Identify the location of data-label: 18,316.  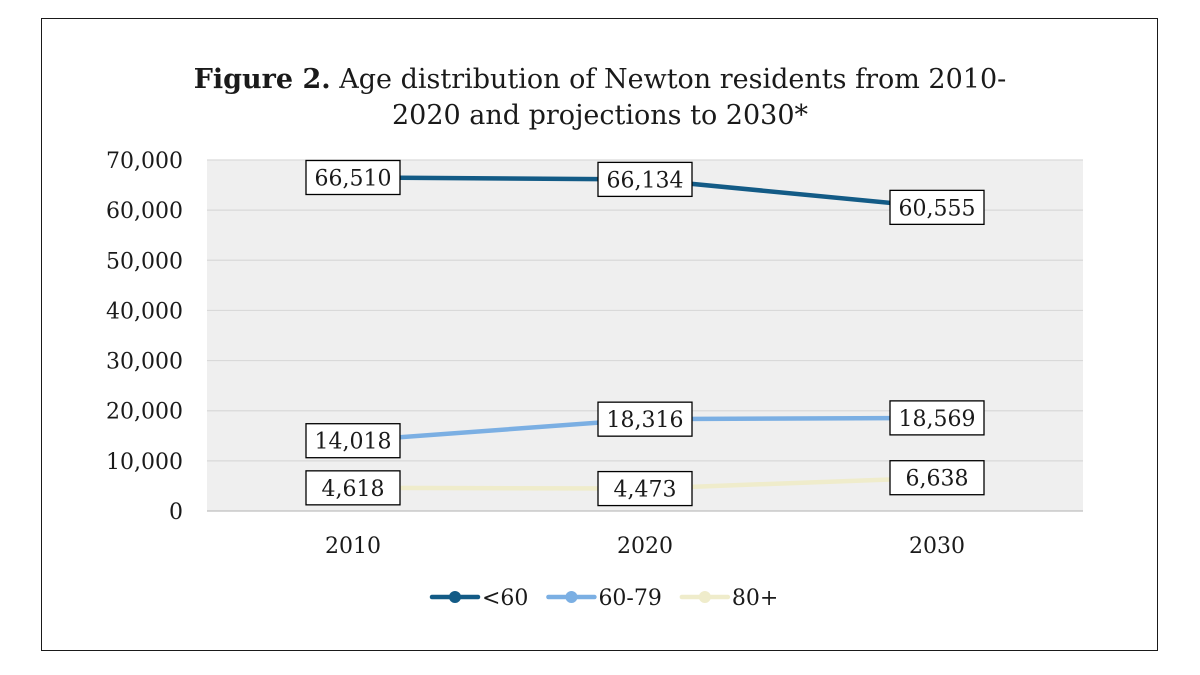
(645, 419).